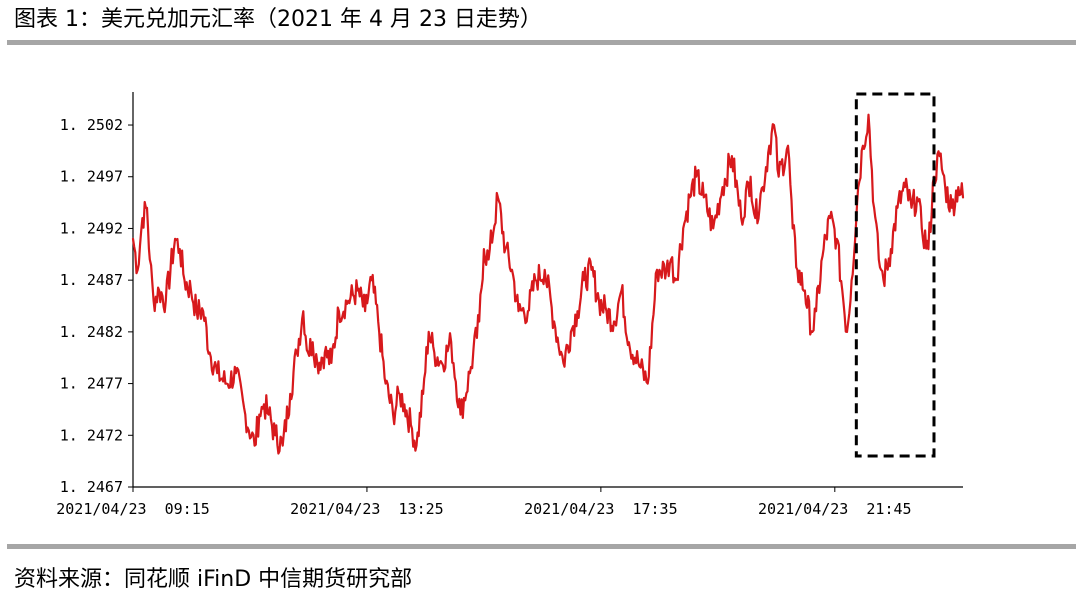 The width and height of the screenshot is (1080, 603). What do you see at coordinates (895, 275) in the screenshot?
I see `highlight-box` at bounding box center [895, 275].